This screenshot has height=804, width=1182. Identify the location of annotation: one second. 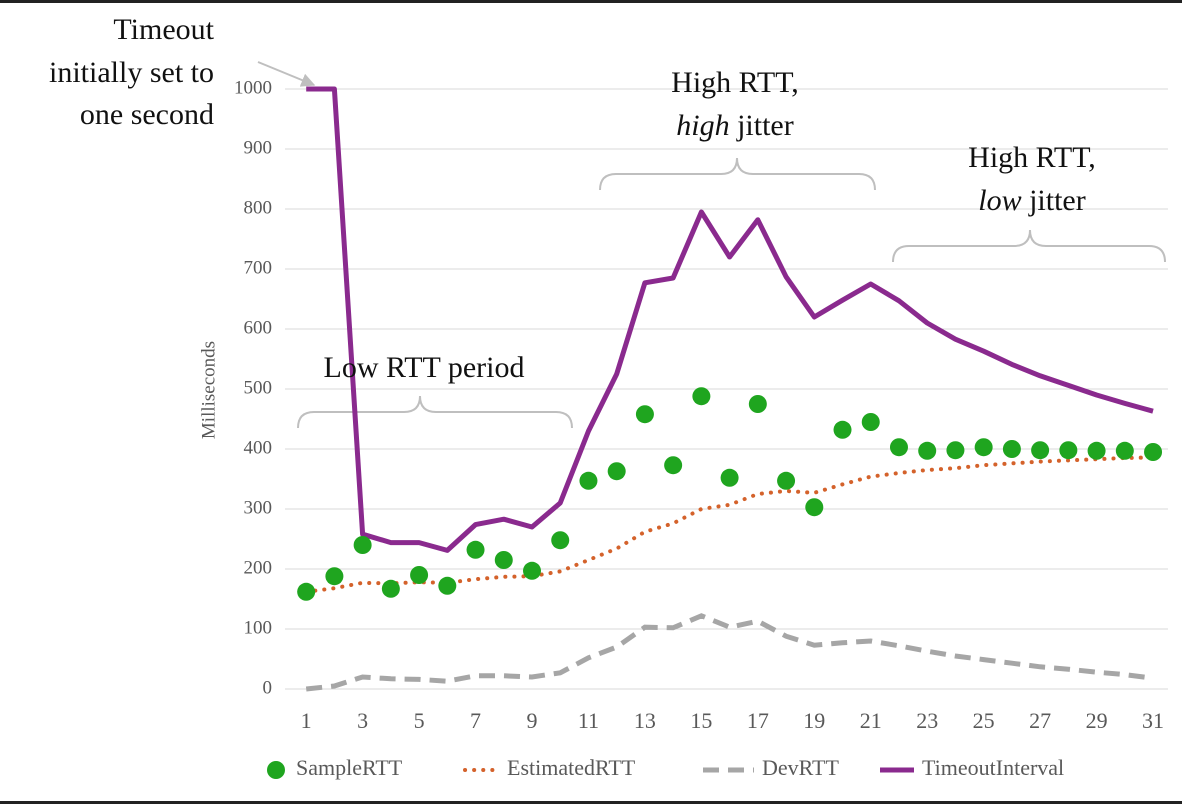
(147, 114).